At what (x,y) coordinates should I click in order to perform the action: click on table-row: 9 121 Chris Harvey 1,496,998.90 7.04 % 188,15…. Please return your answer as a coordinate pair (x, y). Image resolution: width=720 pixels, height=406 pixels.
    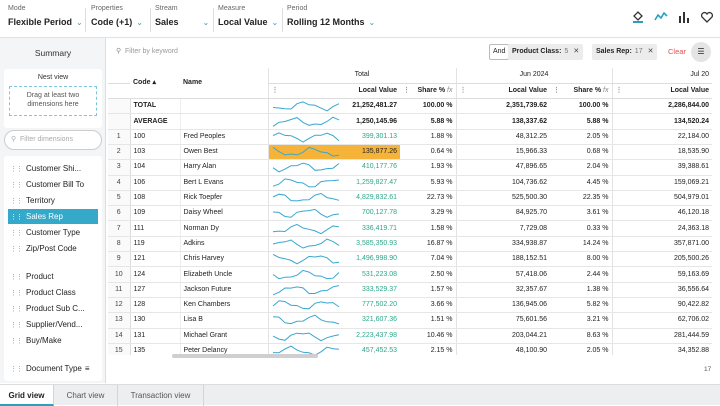
    Looking at the image, I should click on (410, 259).